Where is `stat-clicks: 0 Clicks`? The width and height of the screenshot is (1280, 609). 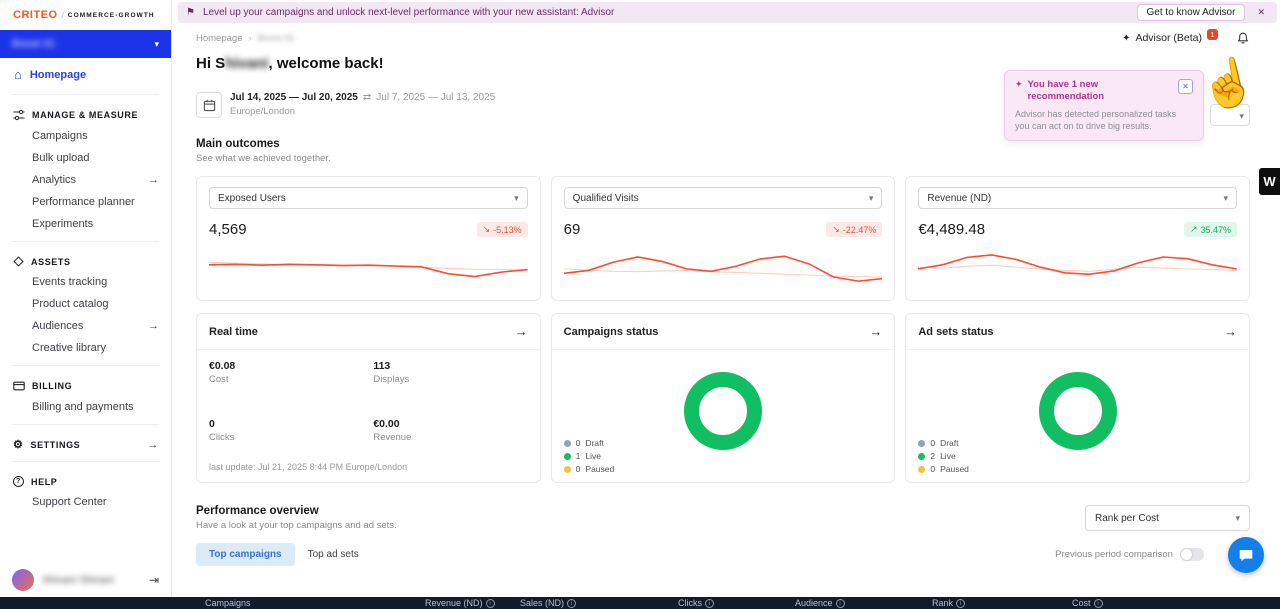 stat-clicks: 0 Clicks is located at coordinates (222, 430).